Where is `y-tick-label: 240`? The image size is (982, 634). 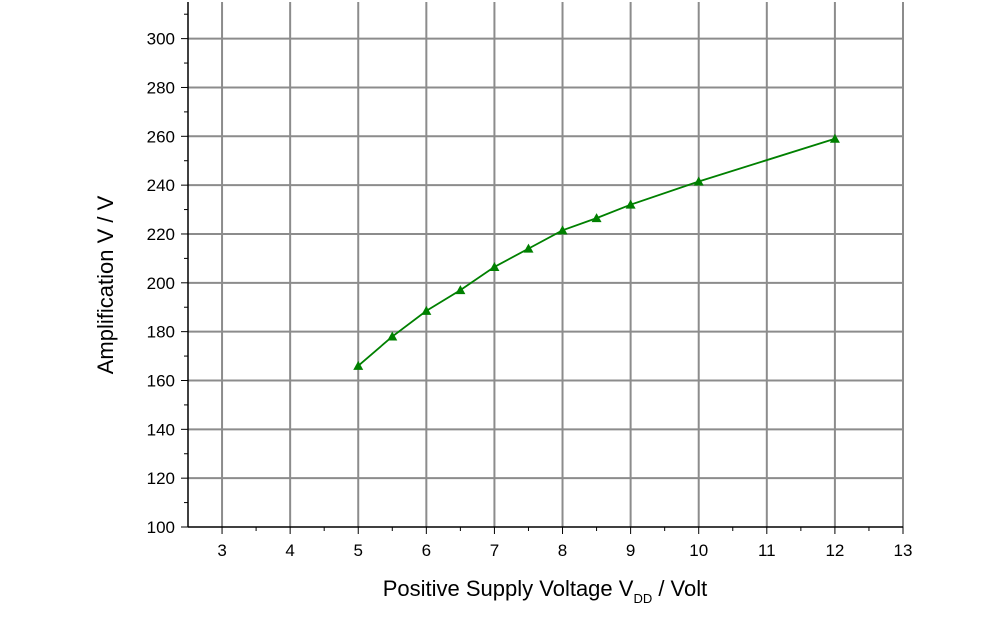
y-tick-label: 240 is located at coordinates (161, 185).